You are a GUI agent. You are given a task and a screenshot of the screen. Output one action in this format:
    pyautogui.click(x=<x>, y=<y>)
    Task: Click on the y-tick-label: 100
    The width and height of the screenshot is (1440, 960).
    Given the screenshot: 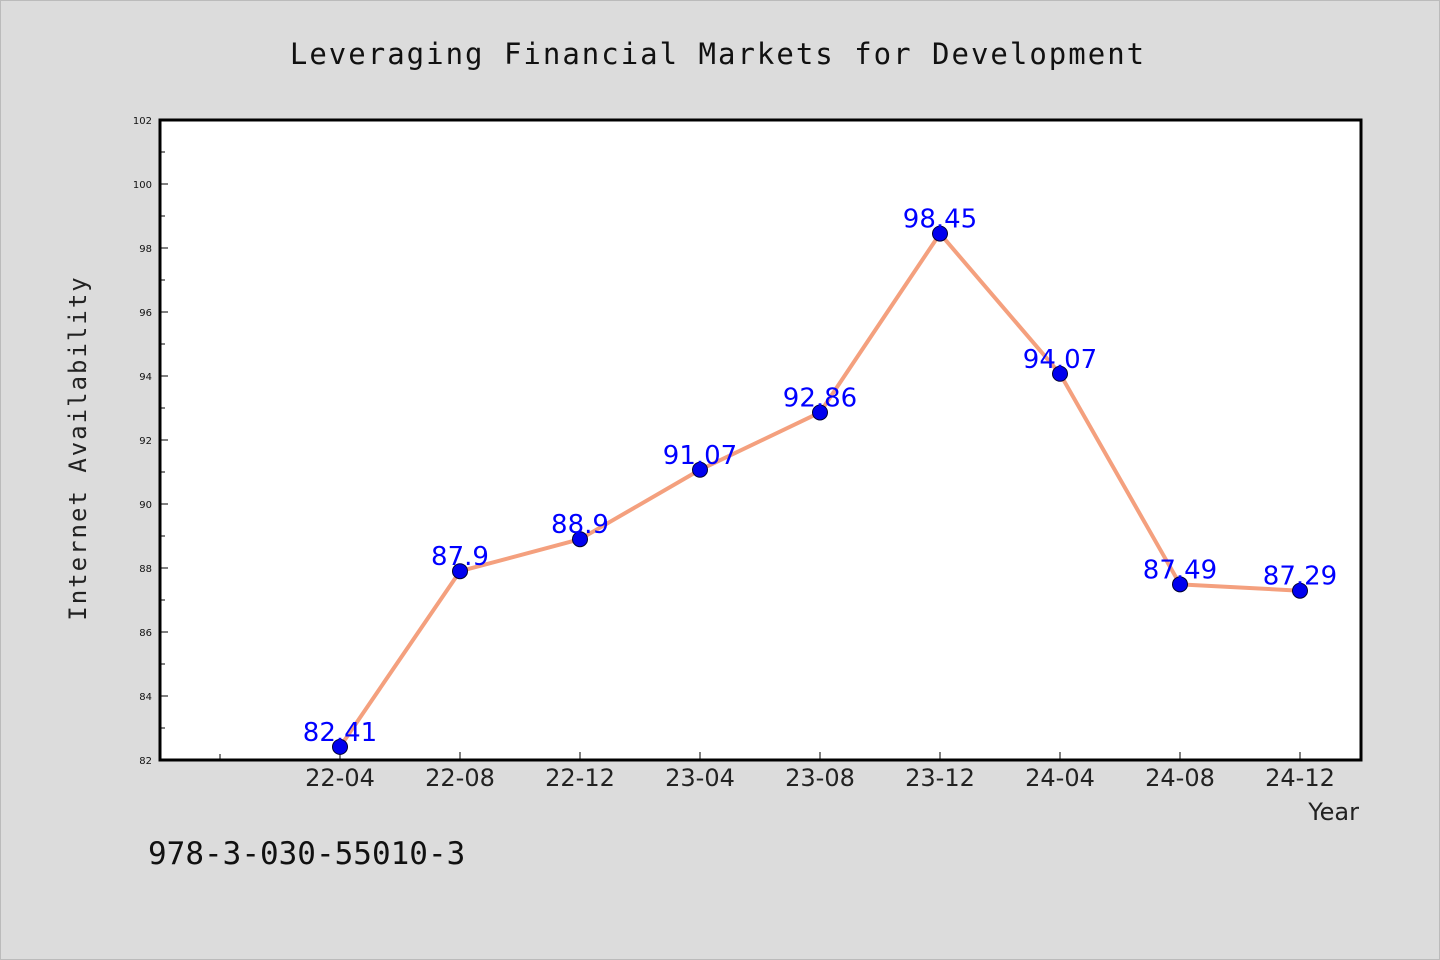 What is the action you would take?
    pyautogui.click(x=142, y=185)
    